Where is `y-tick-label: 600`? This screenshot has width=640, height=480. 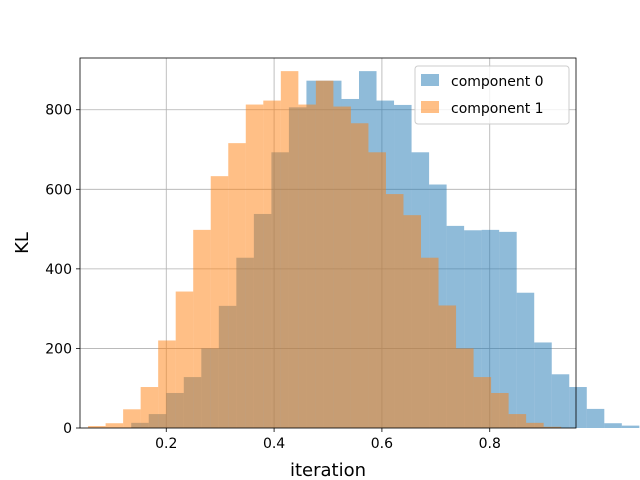 y-tick-label: 600 is located at coordinates (58, 190).